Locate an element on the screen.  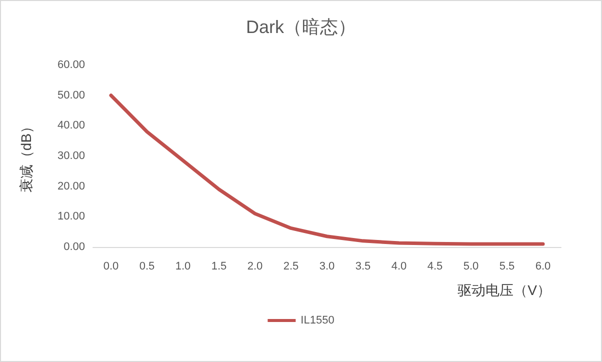
x-tick-label: 5.0 is located at coordinates (471, 266).